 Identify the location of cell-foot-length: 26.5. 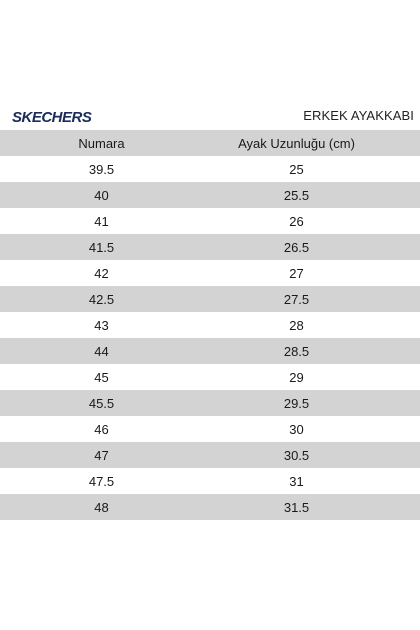
(296, 247).